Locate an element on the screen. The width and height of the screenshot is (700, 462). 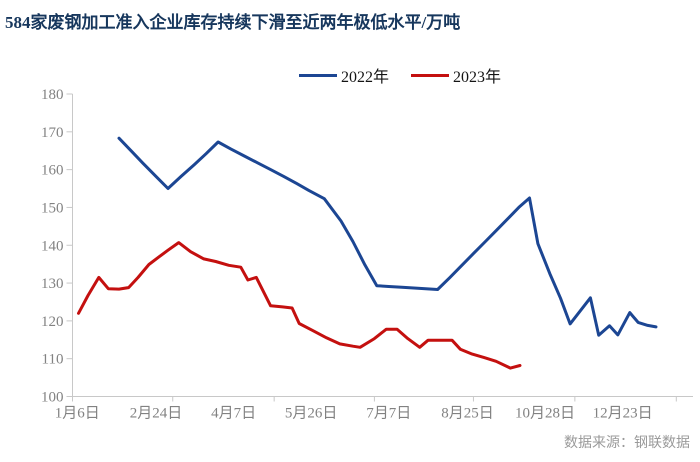
legend-swatch-2022 is located at coordinates (318, 75).